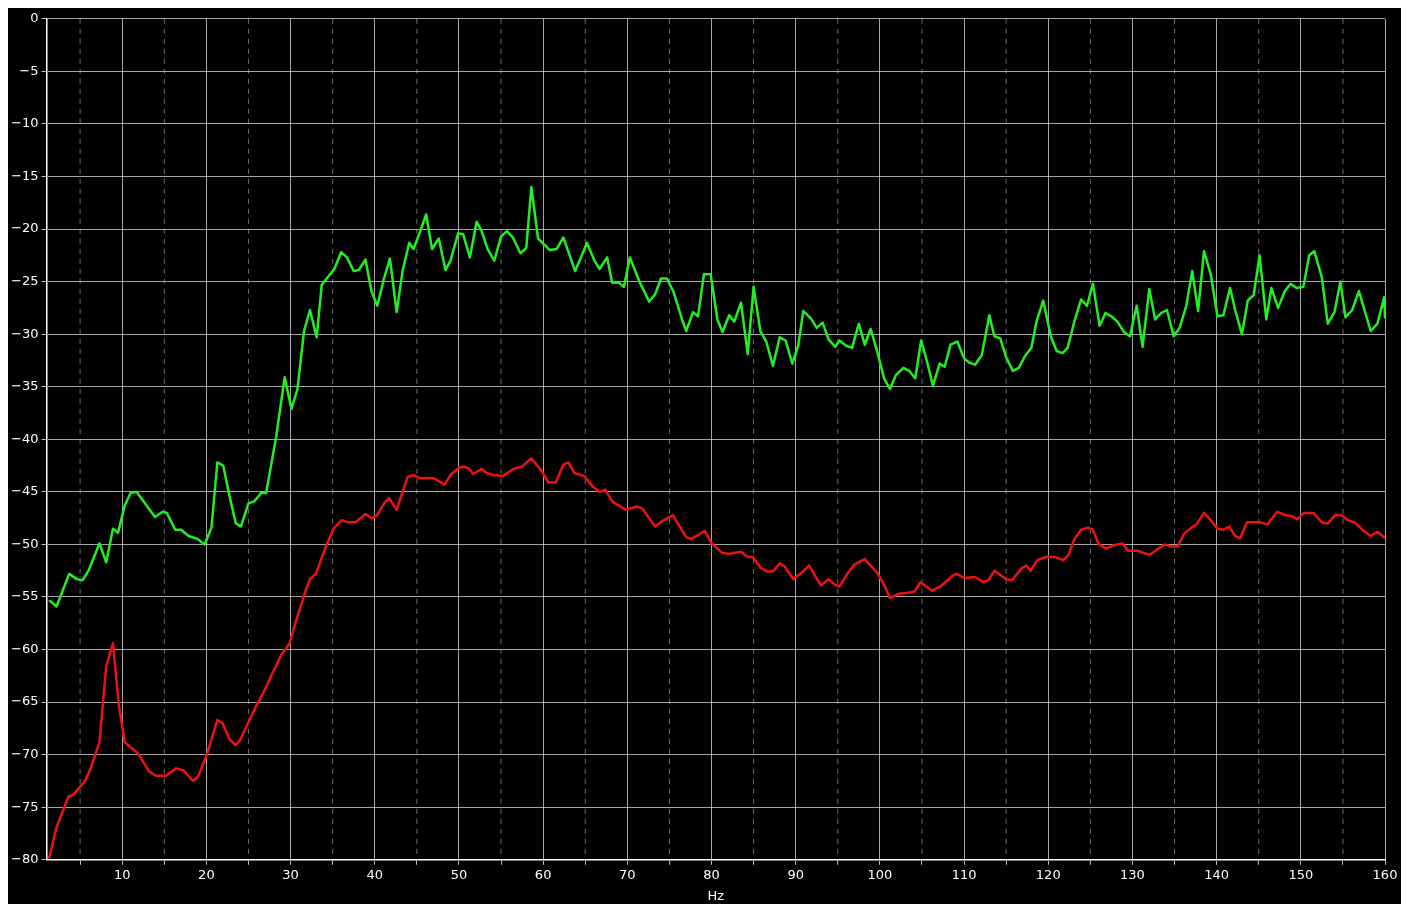  Describe the element at coordinates (25, 491) in the screenshot. I see `y-tick-label: −45` at that location.